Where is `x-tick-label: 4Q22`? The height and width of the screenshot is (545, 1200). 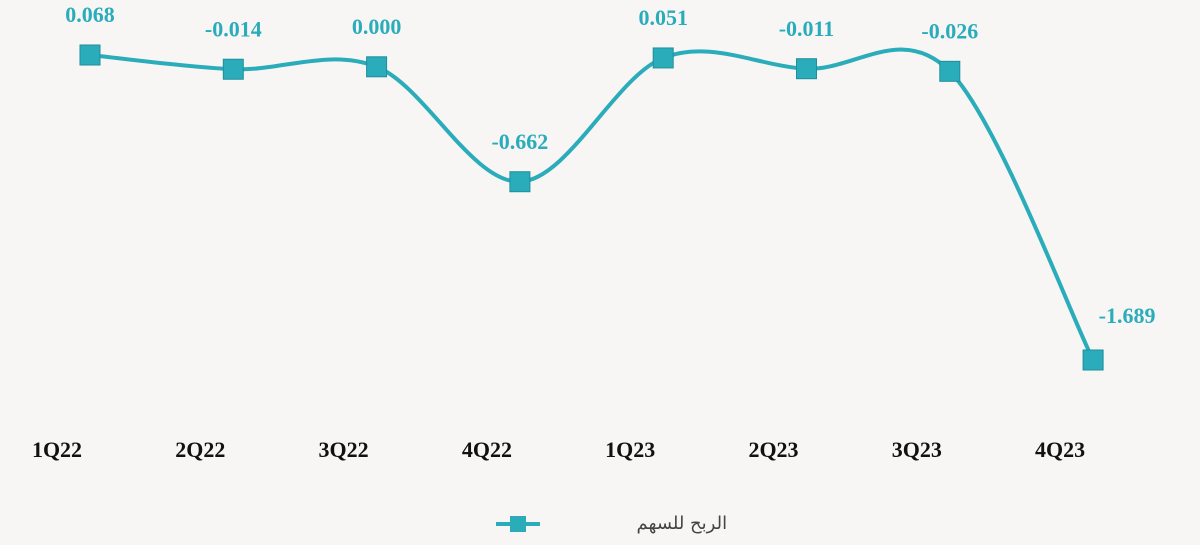 x-tick-label: 4Q22 is located at coordinates (487, 449).